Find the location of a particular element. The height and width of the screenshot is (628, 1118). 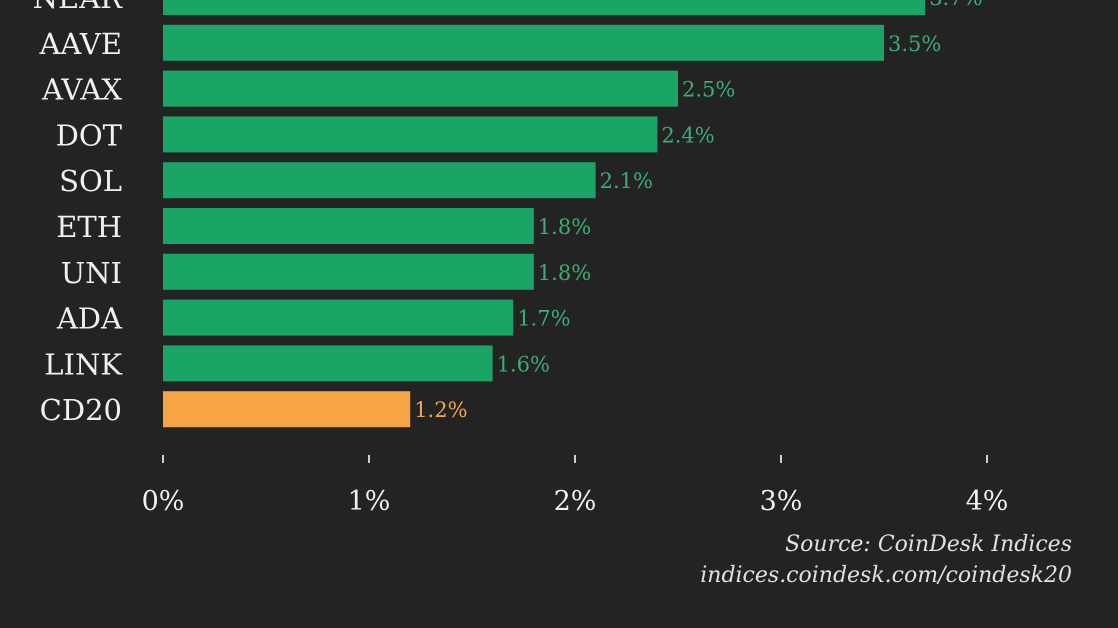

category-label-ada: ADA is located at coordinates (89, 319).